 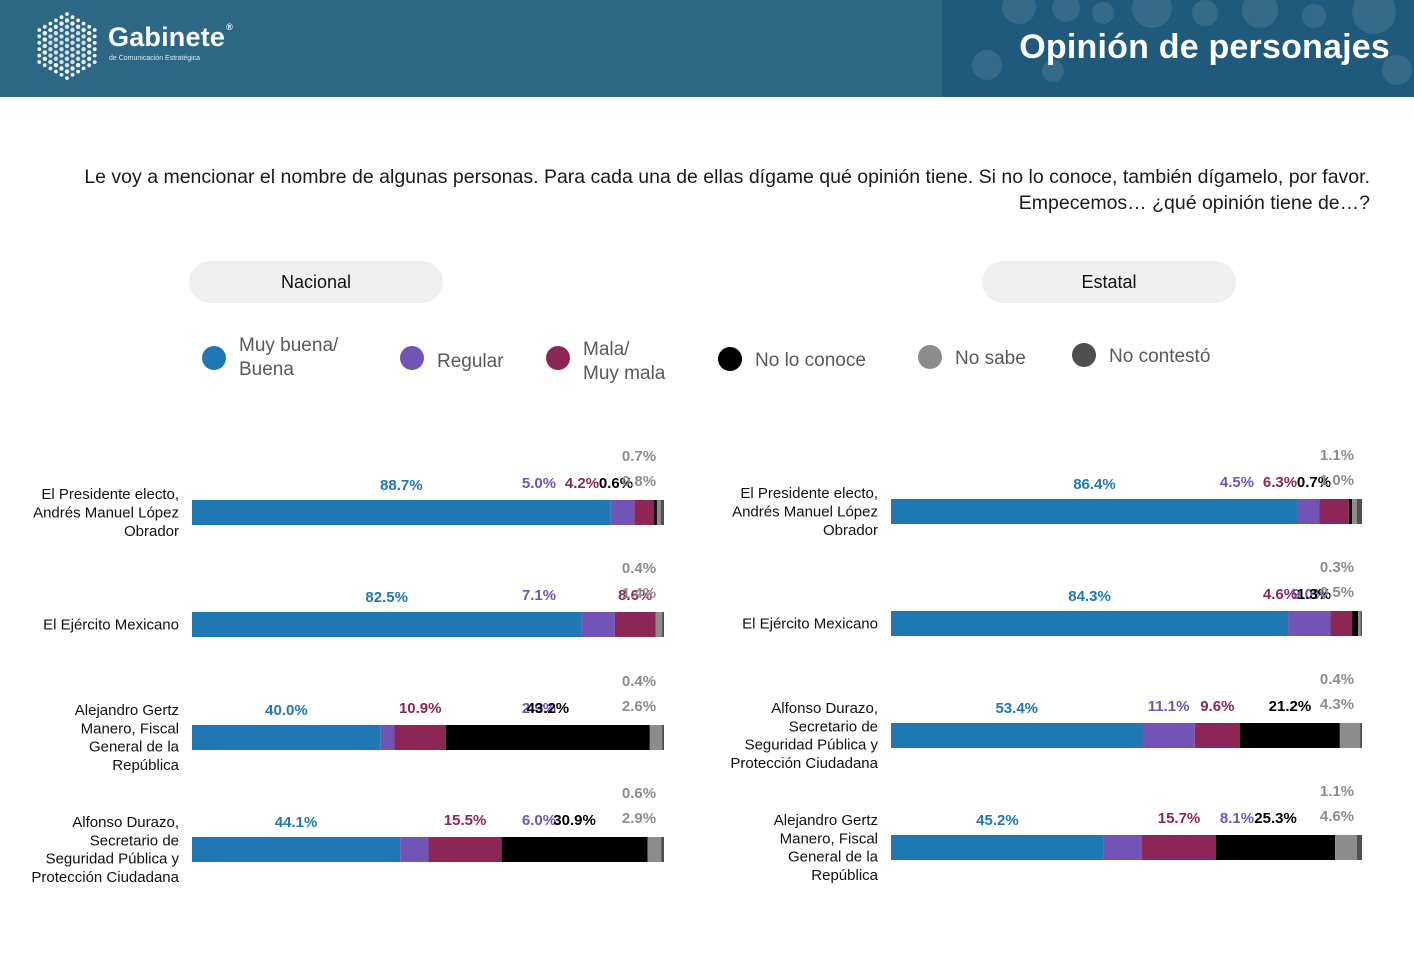 What do you see at coordinates (639, 568) in the screenshot?
I see `data-label: 0.4%` at bounding box center [639, 568].